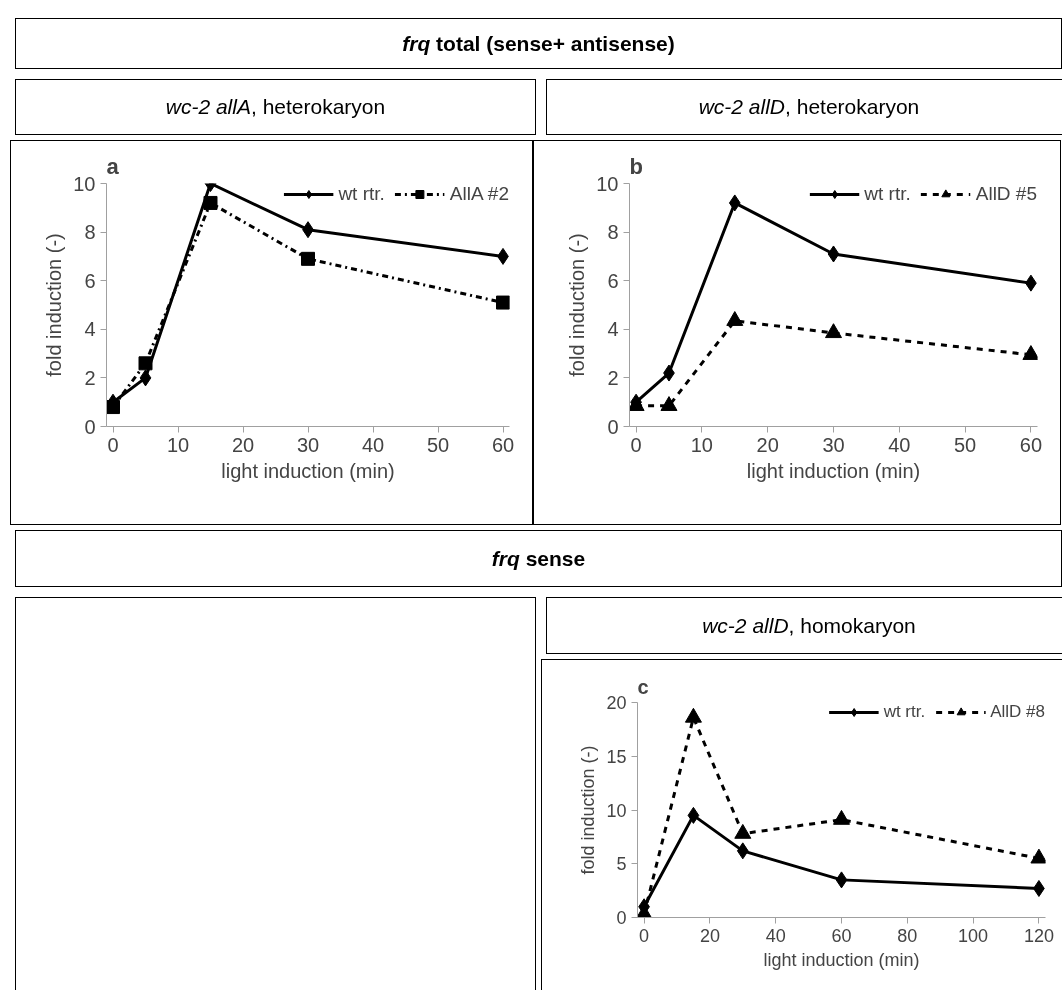 The width and height of the screenshot is (1062, 990). I want to click on table-cell-text: wc-2 allD, heterokaryon, so click(809, 107).